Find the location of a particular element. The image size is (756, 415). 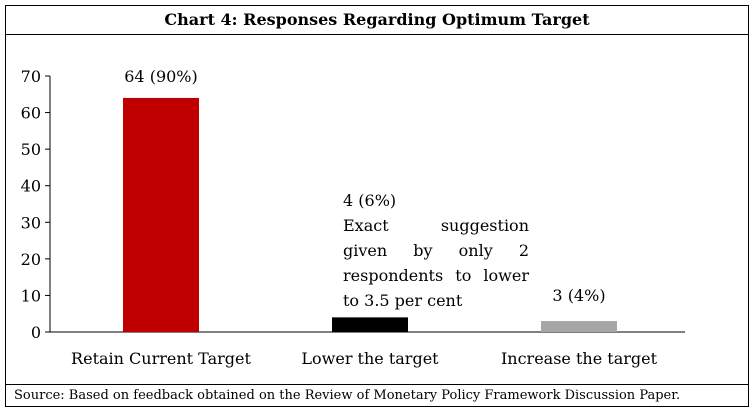

y-tick-label: 30 is located at coordinates (31, 222).